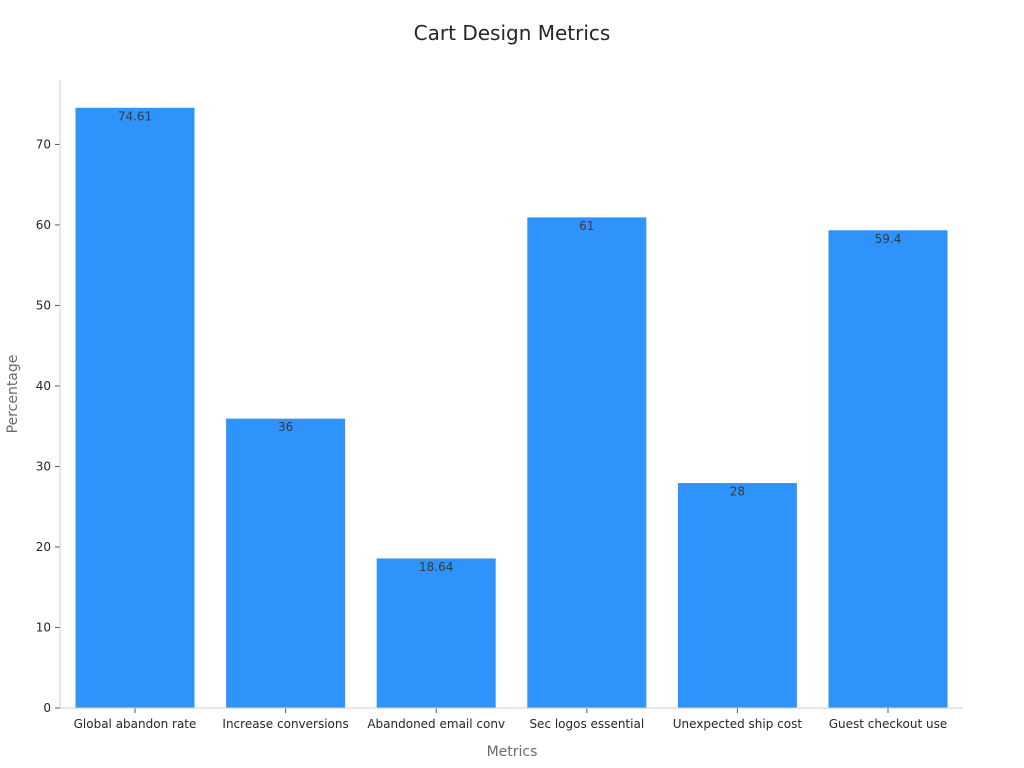 Image resolution: width=1024 pixels, height=768 pixels. I want to click on x-tick-label-4: Unexpected ship cost, so click(738, 724).